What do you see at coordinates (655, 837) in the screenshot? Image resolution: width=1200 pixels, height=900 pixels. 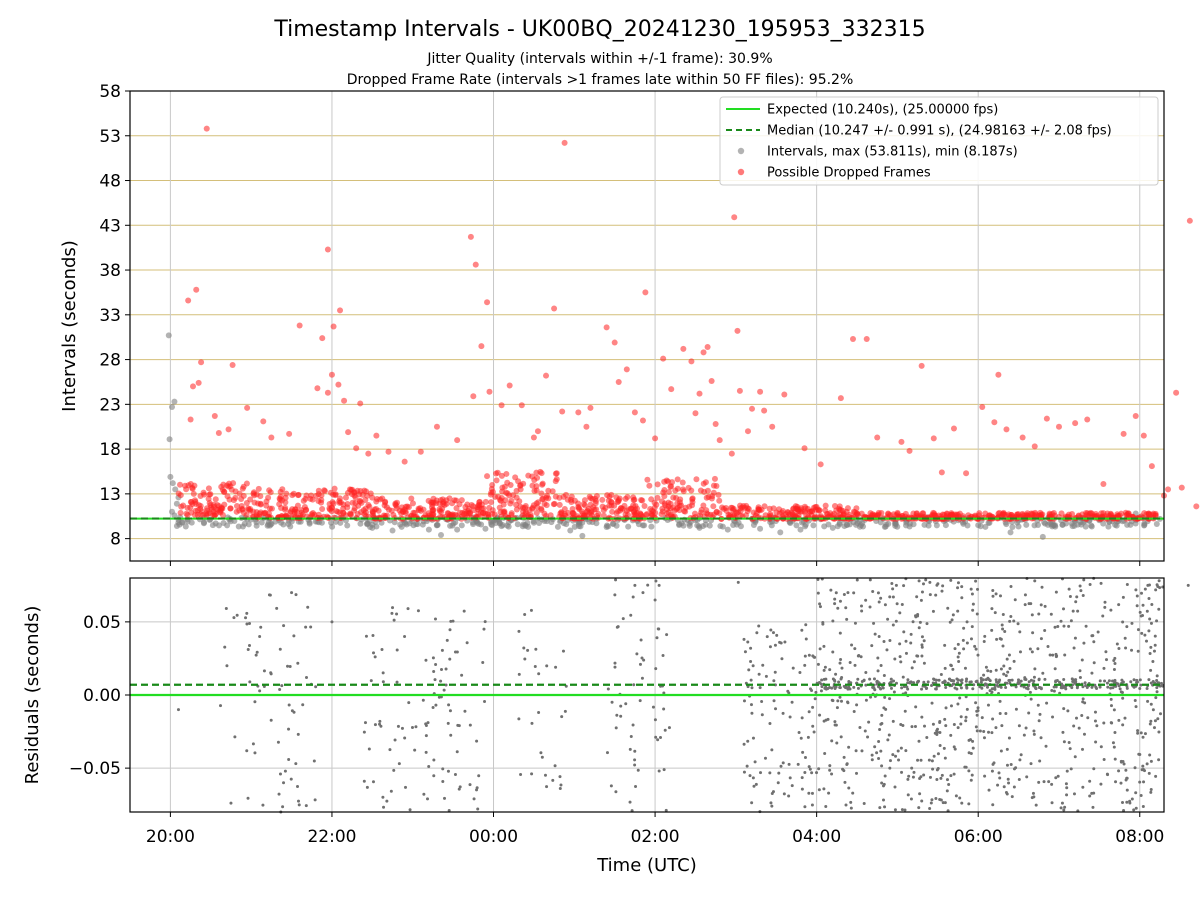 I see `x-tick-label: 02:00` at bounding box center [655, 837].